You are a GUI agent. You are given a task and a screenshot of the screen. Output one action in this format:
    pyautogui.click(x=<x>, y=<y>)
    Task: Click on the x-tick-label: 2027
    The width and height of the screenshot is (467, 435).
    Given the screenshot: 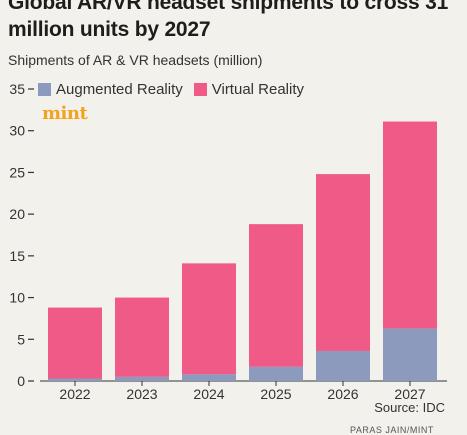 What is the action you would take?
    pyautogui.click(x=409, y=394)
    